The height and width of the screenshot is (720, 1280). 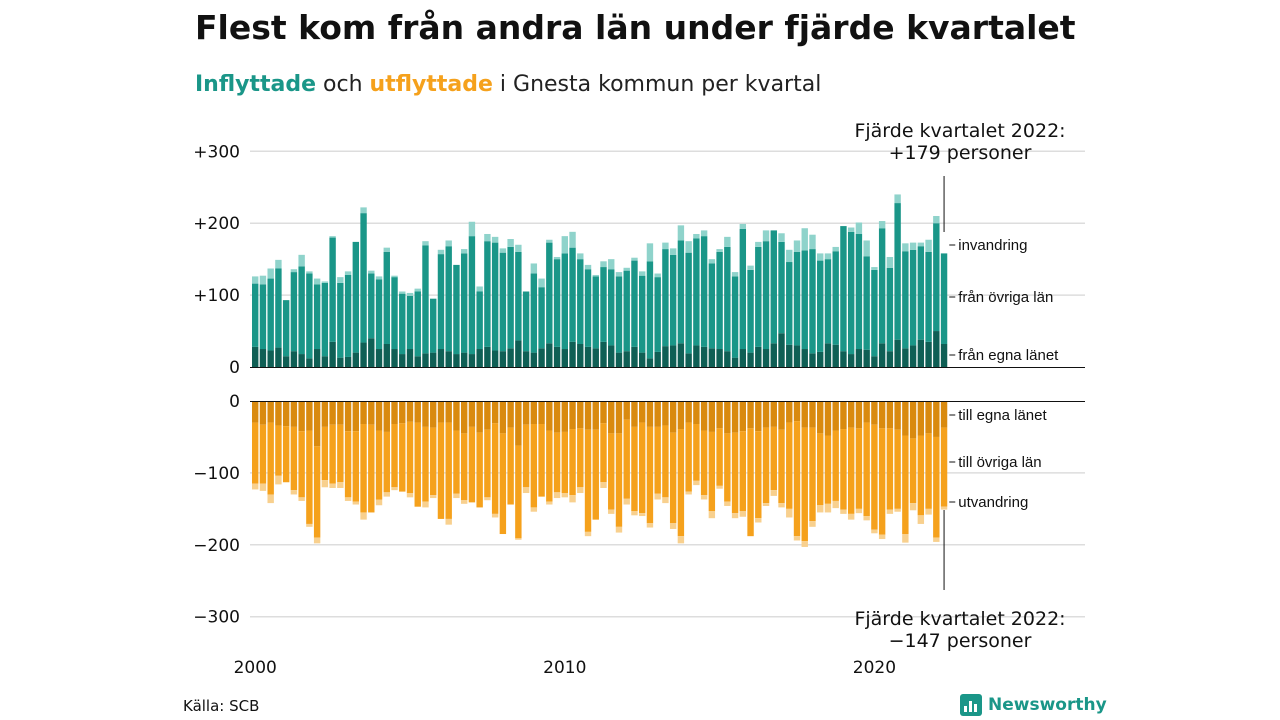 What do you see at coordinates (992, 245) in the screenshot?
I see `series-label: invandring` at bounding box center [992, 245].